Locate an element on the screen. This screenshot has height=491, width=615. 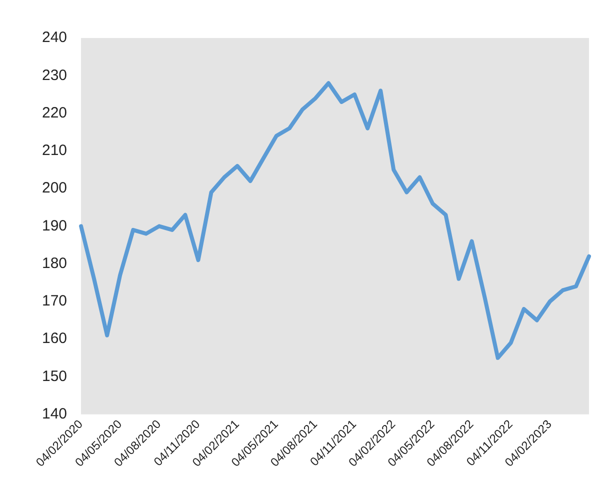
y-tick-label: 200 is located at coordinates (55, 188).